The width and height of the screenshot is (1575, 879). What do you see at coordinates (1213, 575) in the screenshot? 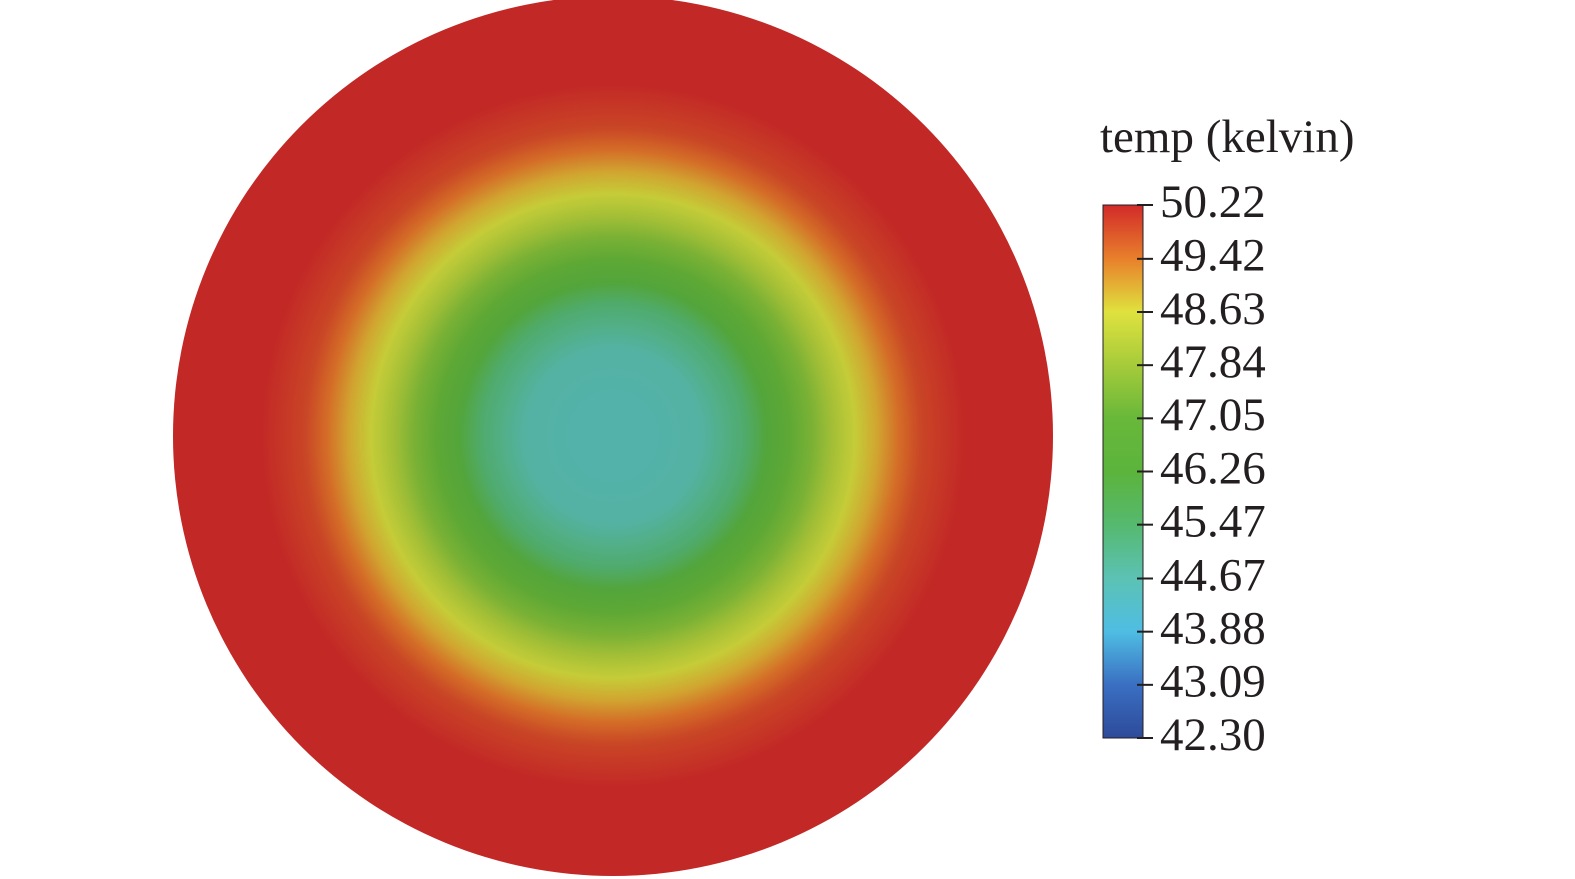
I see `colorbar-tick-label: 44.67` at bounding box center [1213, 575].